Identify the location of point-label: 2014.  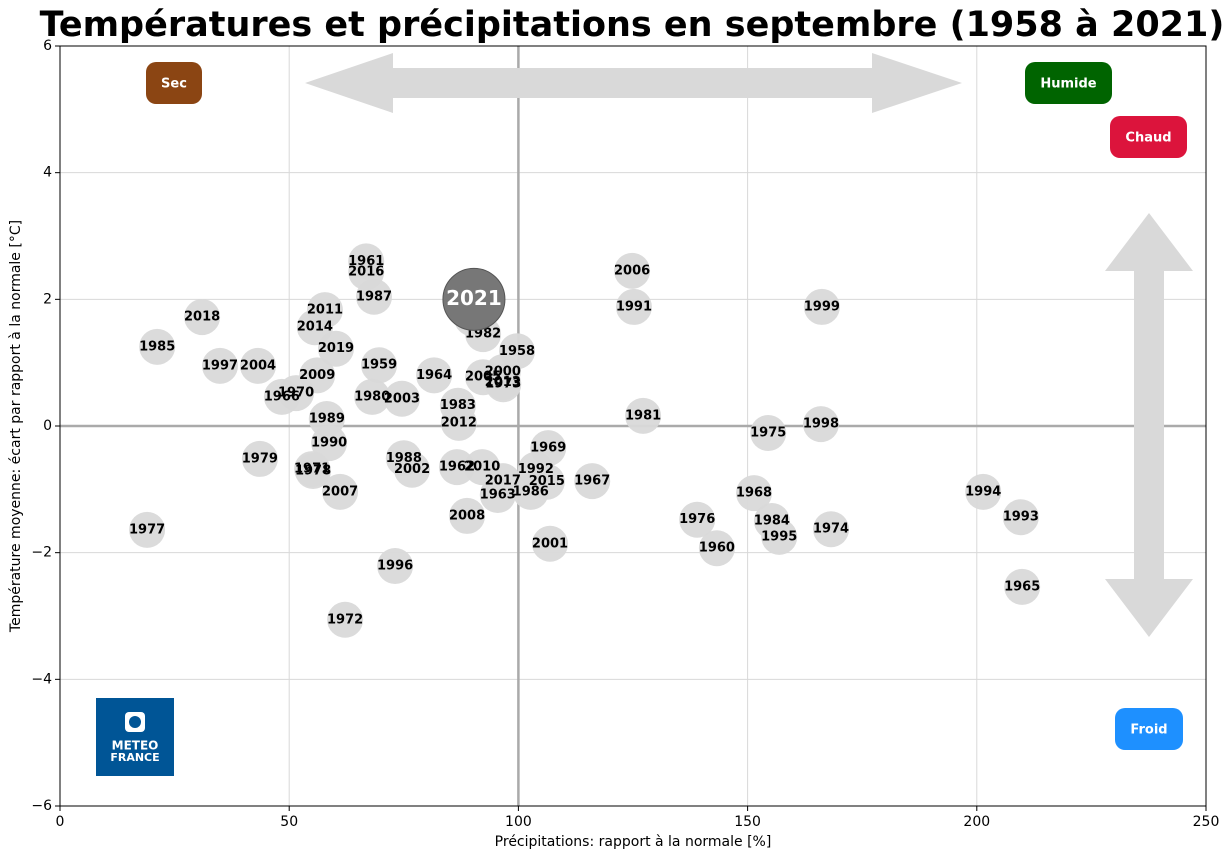
(315, 327).